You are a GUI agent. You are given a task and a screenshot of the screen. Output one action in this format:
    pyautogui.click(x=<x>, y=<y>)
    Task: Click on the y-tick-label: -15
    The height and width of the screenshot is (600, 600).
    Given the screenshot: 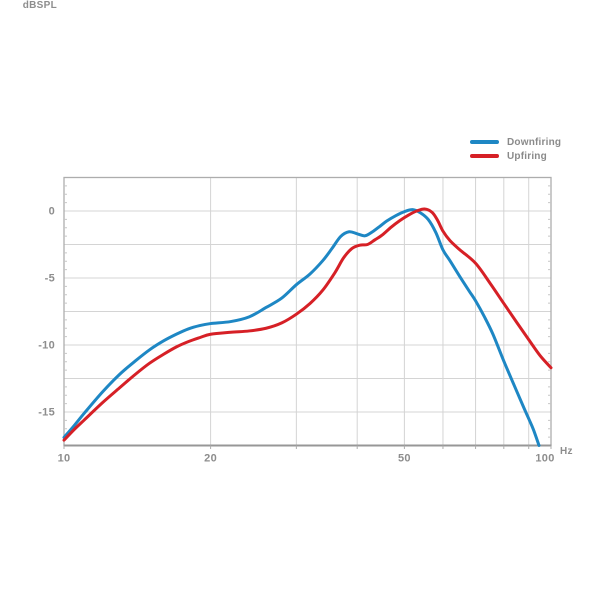 What is the action you would take?
    pyautogui.click(x=46, y=413)
    